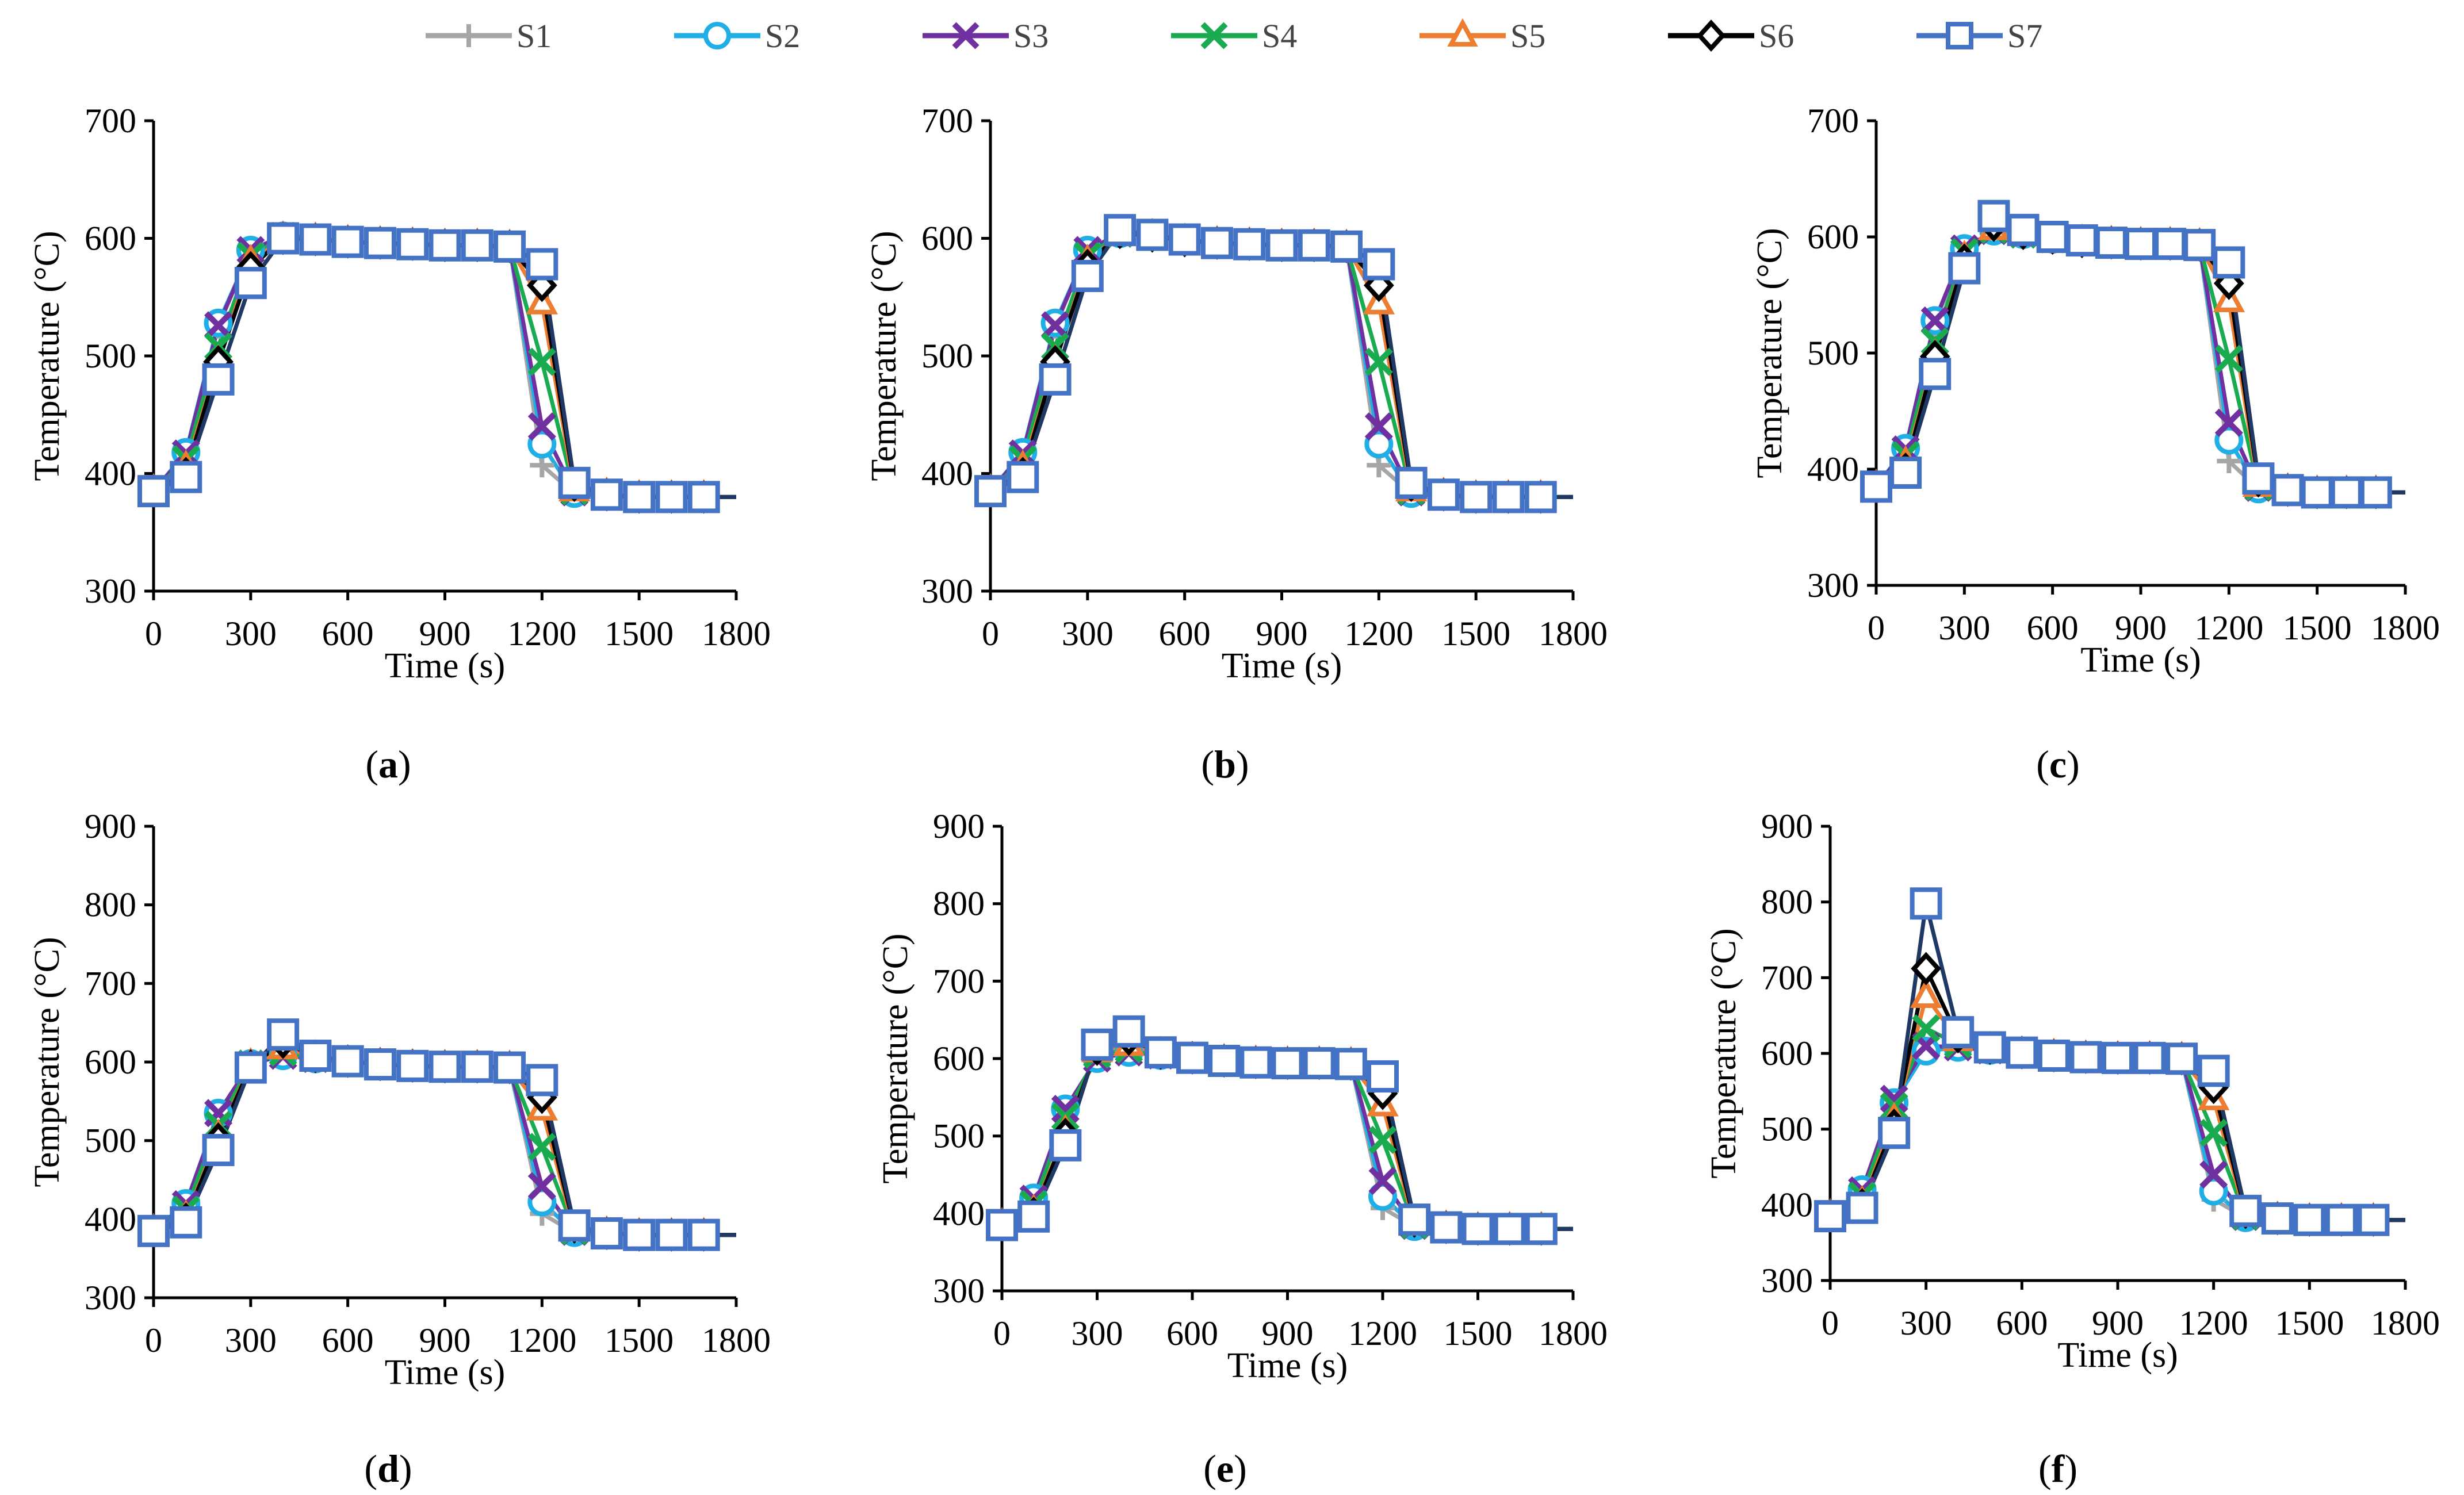 This screenshot has height=1495, width=2464. I want to click on legend-label: S3, so click(1031, 36).